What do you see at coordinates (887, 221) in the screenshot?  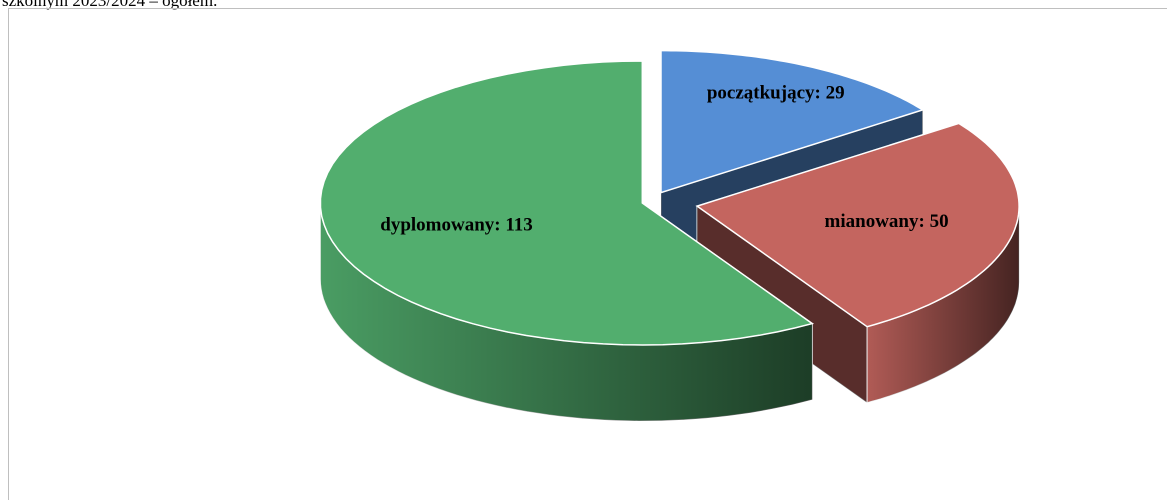 I see `data-label: mianowany: 50` at bounding box center [887, 221].